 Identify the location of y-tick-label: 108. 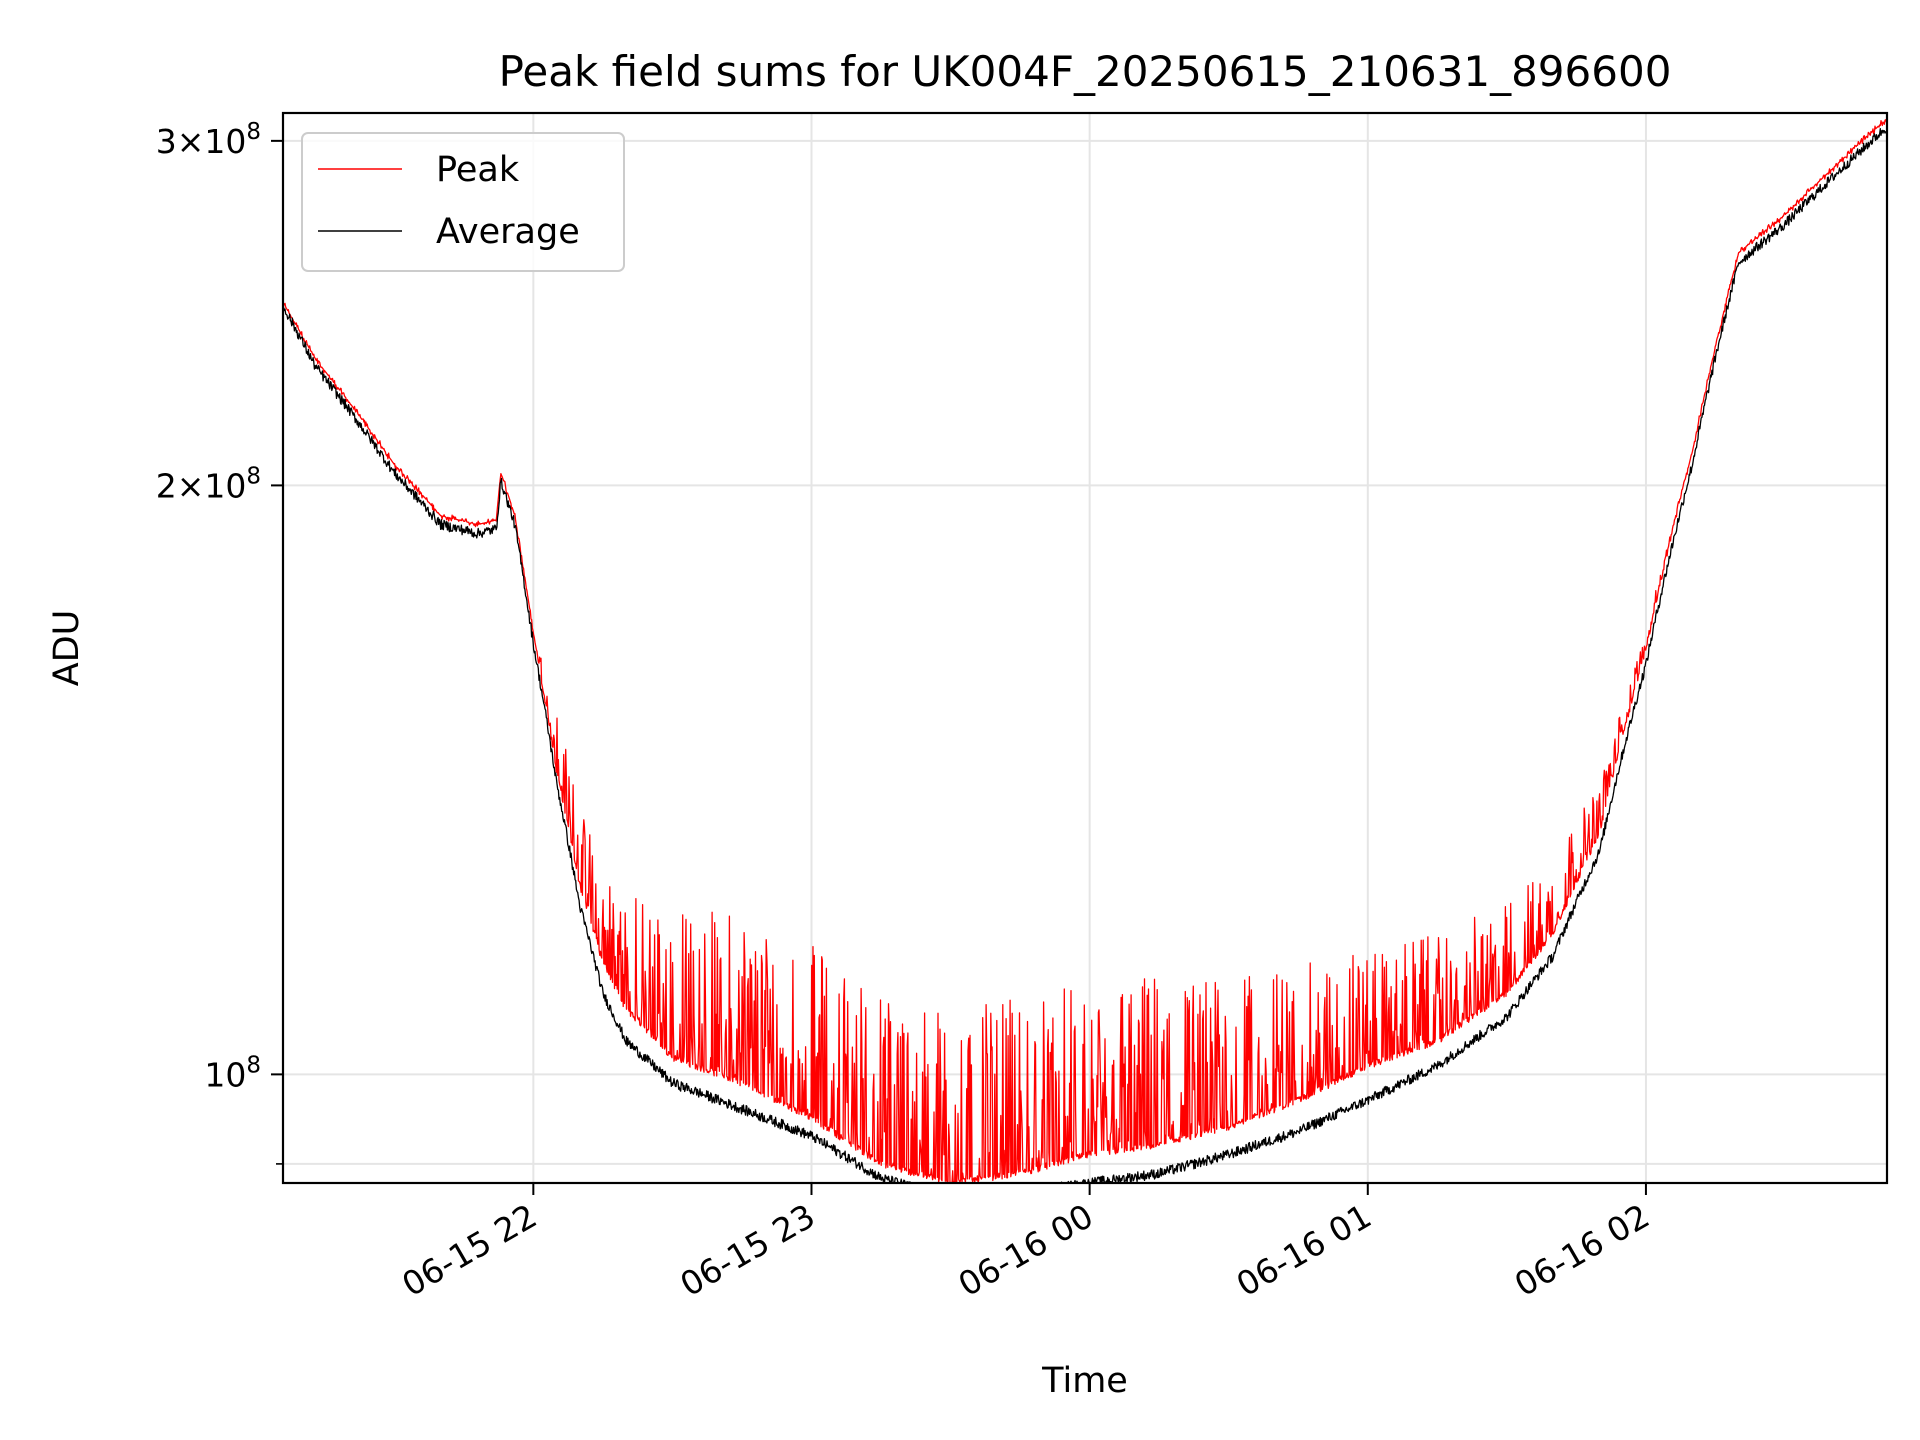
(232, 1073).